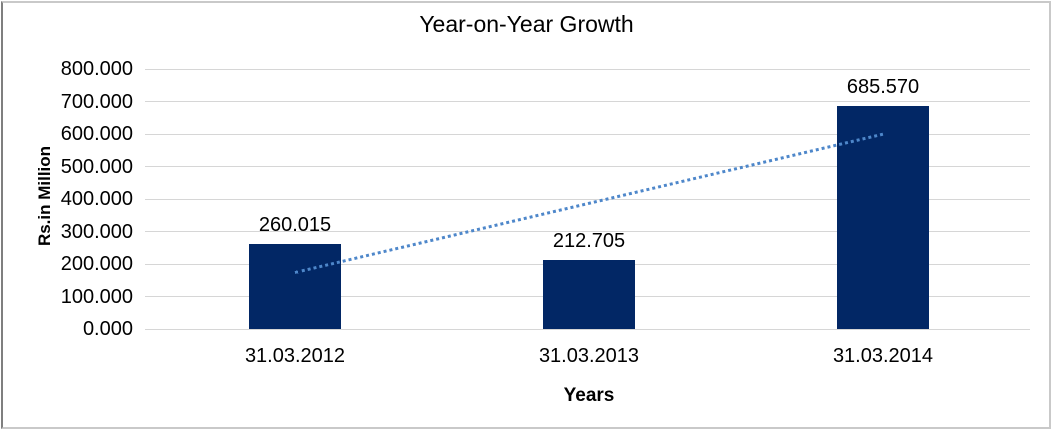  What do you see at coordinates (589, 356) in the screenshot?
I see `category-label: 31.03.2013` at bounding box center [589, 356].